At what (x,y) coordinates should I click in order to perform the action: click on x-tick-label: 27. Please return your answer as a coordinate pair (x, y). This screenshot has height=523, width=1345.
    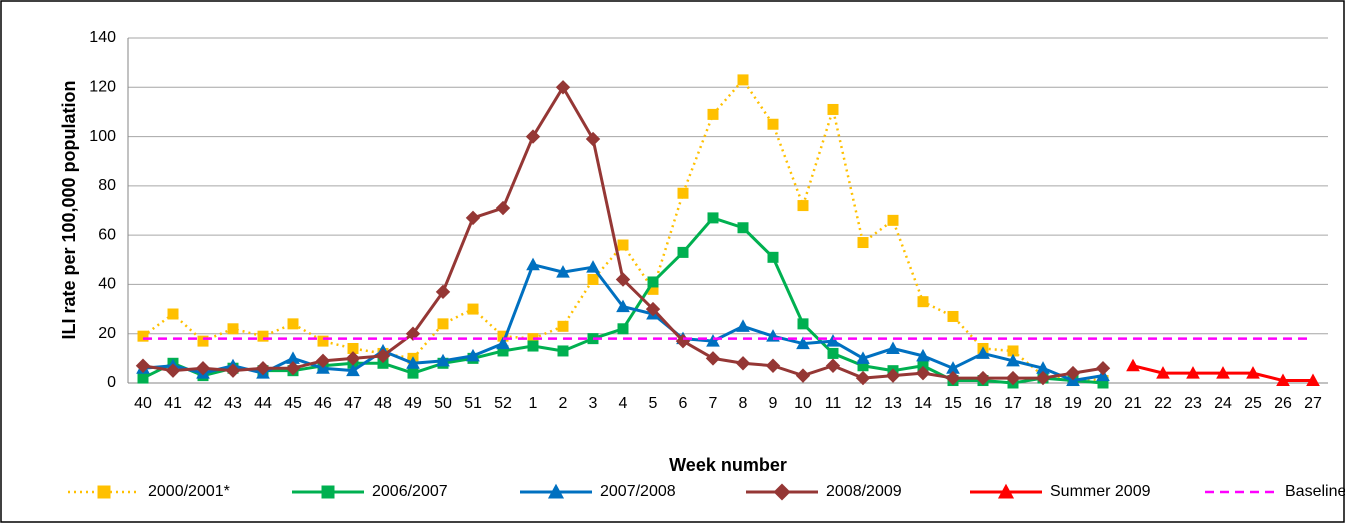
    Looking at the image, I should click on (1313, 403).